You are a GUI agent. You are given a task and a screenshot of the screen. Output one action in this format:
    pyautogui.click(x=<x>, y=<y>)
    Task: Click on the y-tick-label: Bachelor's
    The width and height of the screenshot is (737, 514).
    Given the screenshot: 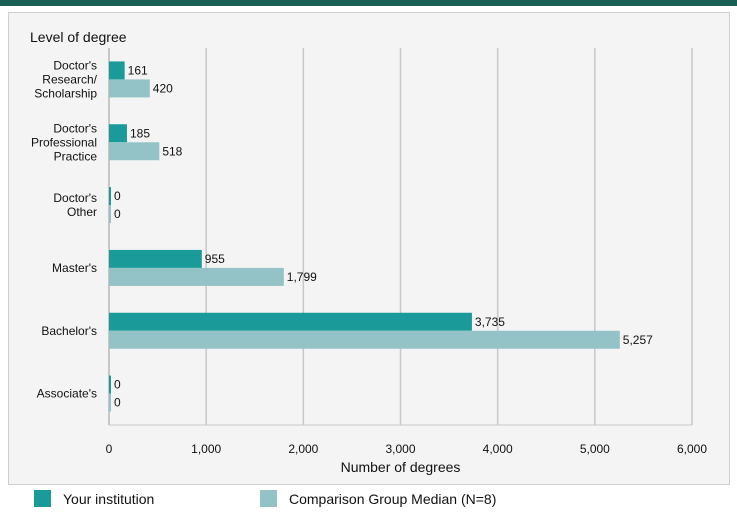 What is the action you would take?
    pyautogui.click(x=69, y=331)
    